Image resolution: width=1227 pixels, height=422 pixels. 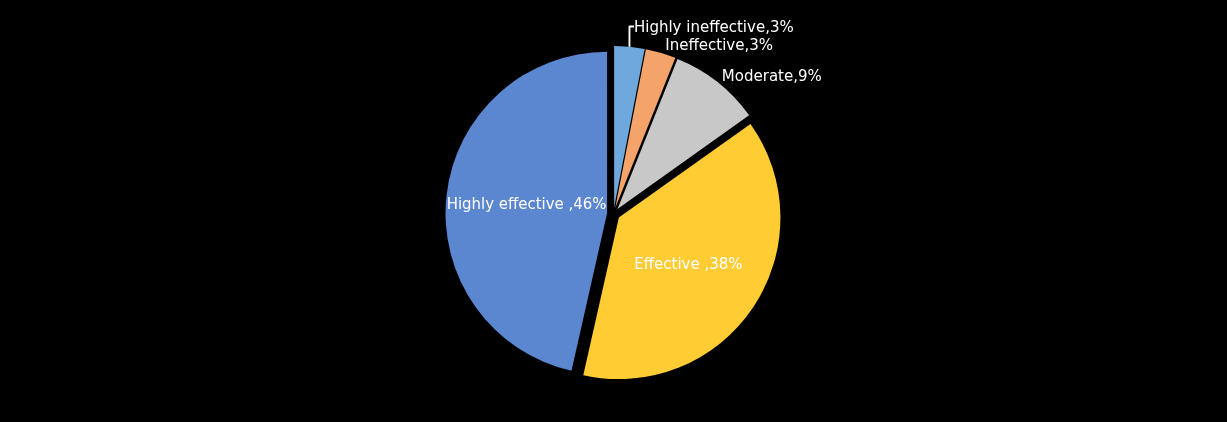 I want to click on slice-label: Ineffective,3%, so click(x=719, y=44).